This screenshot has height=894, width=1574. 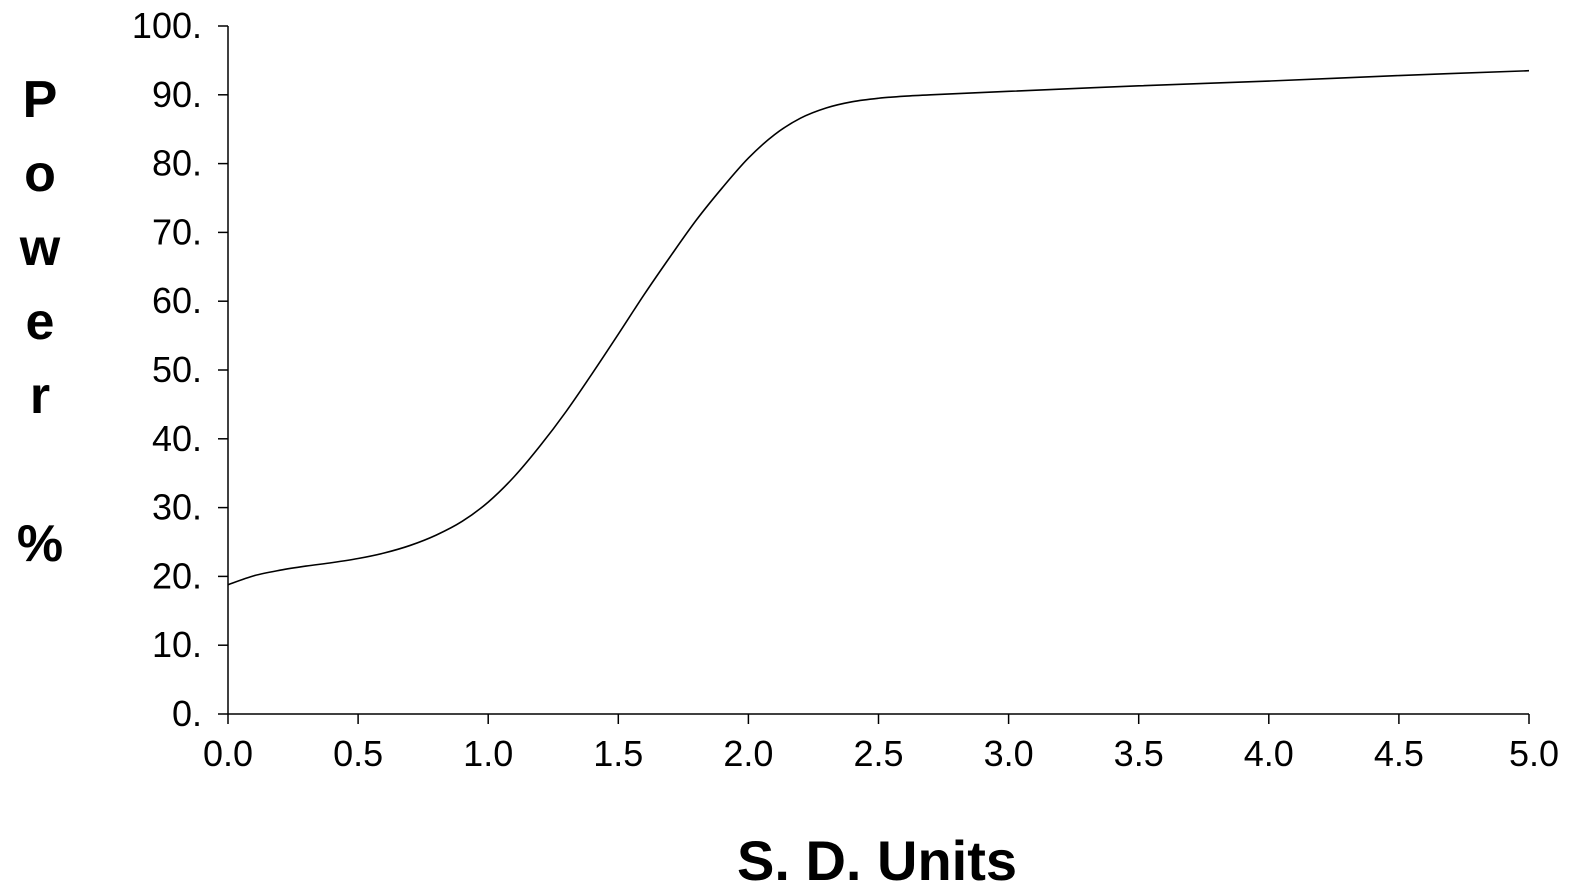 I want to click on x-tick-label: 5.0, so click(x=1534, y=753).